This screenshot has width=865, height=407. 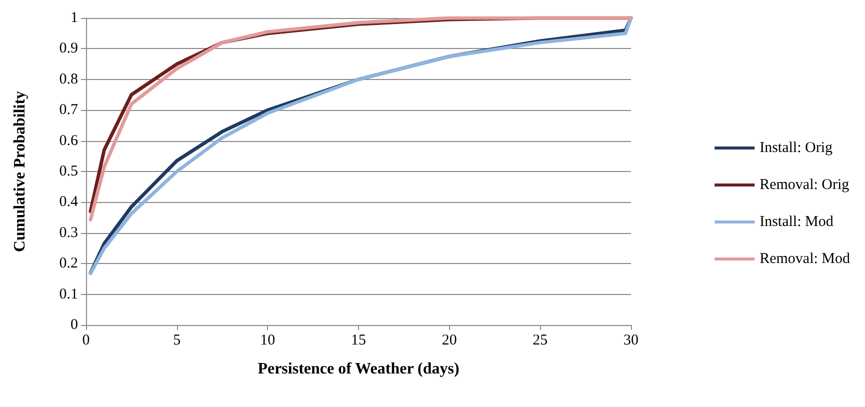 I want to click on y-tick-label: 0.6, so click(x=68, y=140).